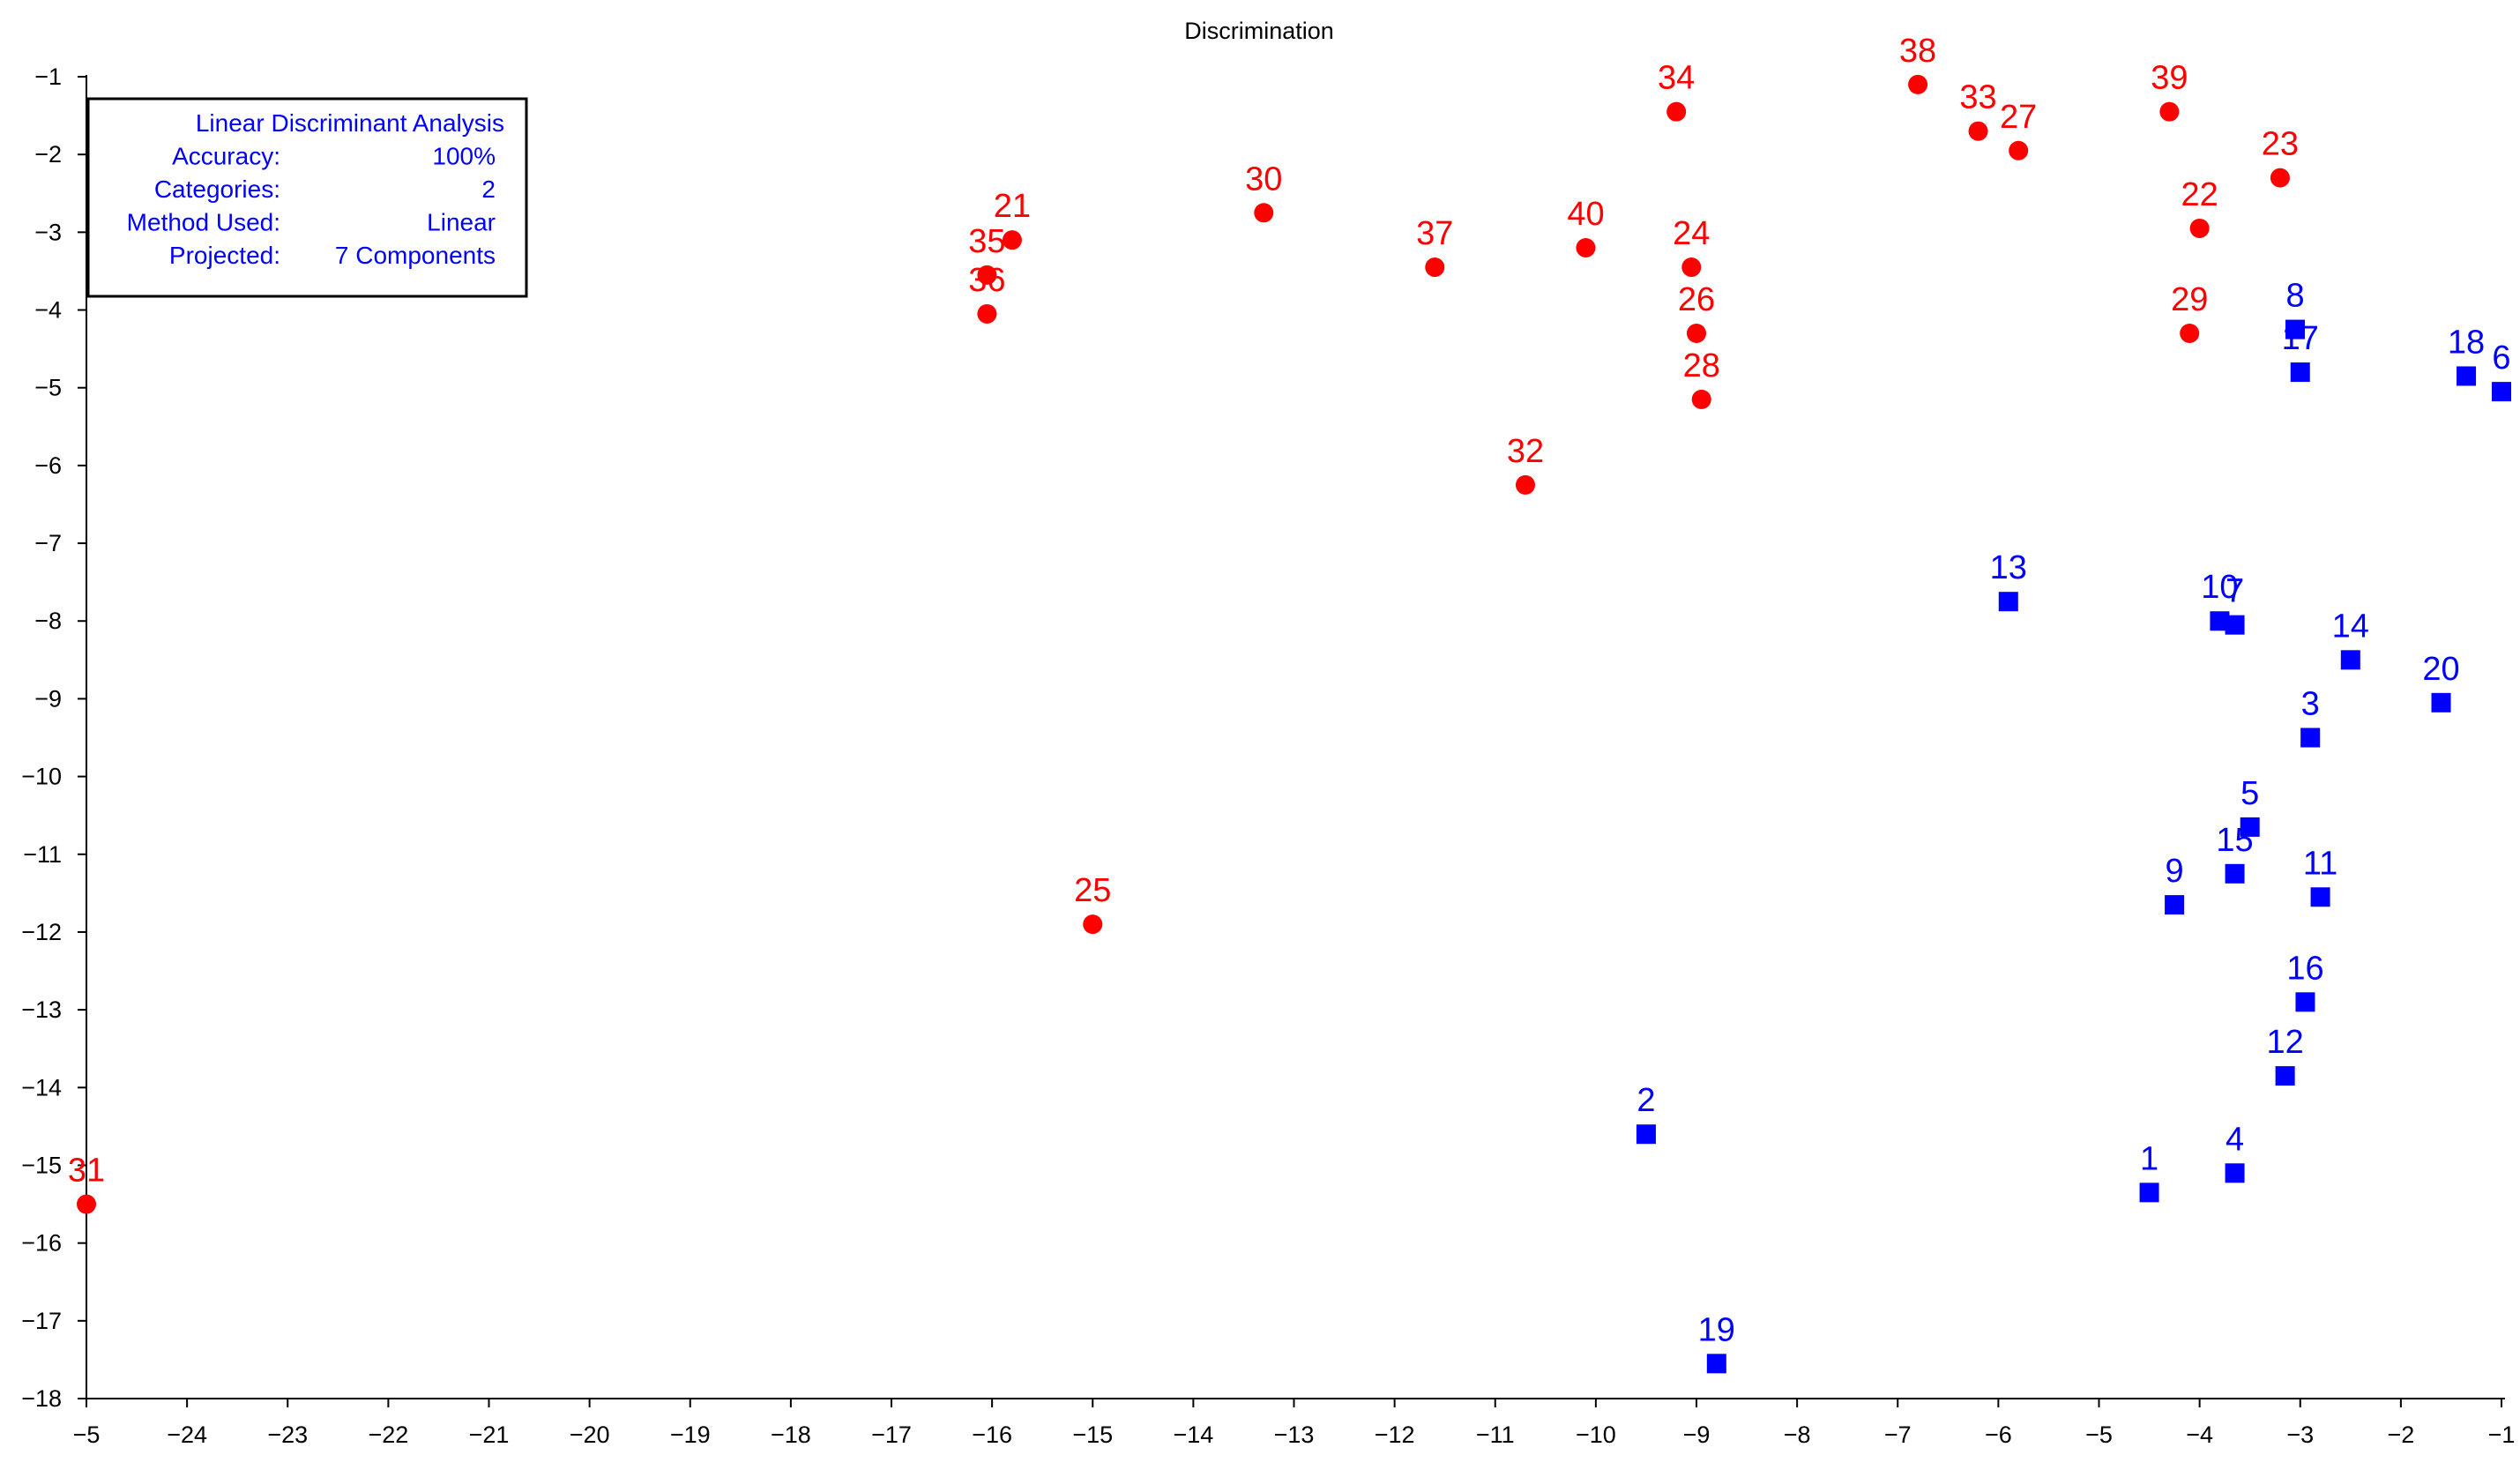 The height and width of the screenshot is (1470, 2520). Describe the element at coordinates (2235, 1139) in the screenshot. I see `point-label: 4` at that location.